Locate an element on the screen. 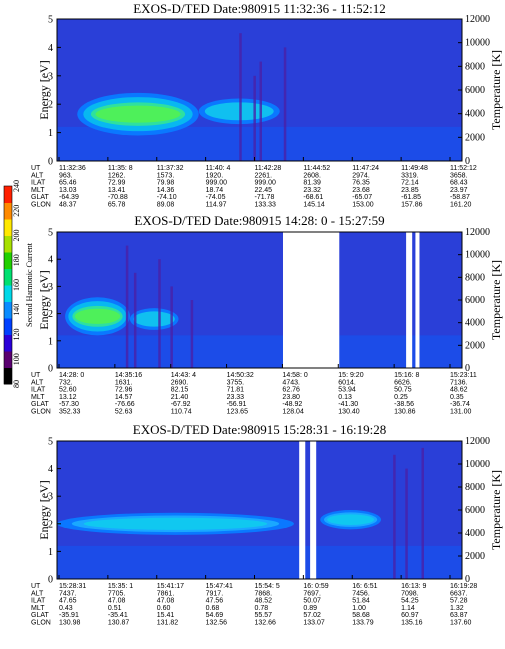 The height and width of the screenshot is (649, 505). table-cell: 57.28 is located at coordinates (459, 601).